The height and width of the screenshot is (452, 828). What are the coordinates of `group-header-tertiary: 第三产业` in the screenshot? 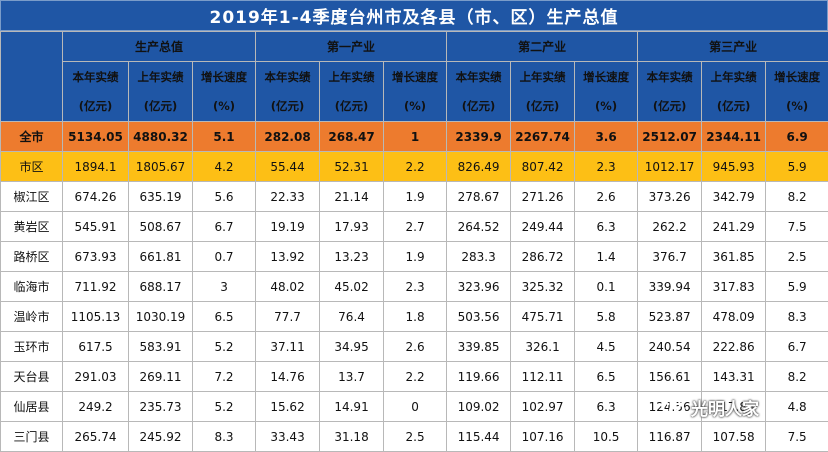 It's located at (733, 47).